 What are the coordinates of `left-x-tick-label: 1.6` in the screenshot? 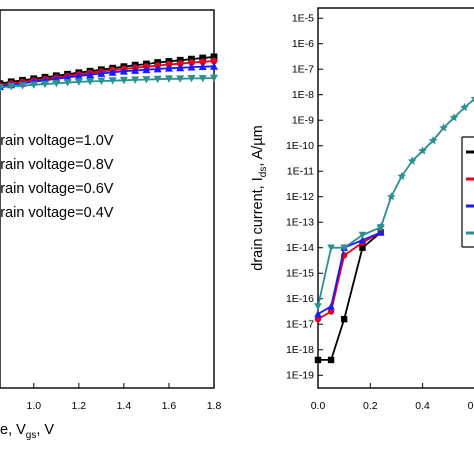 It's located at (169, 406).